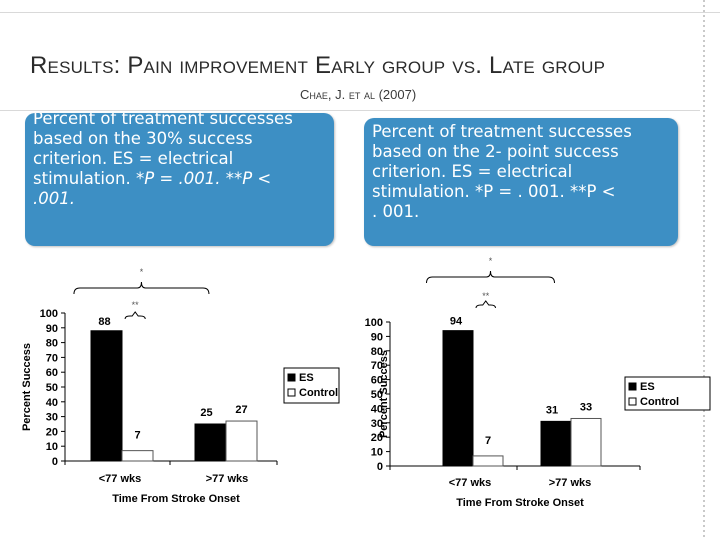 The width and height of the screenshot is (720, 540). What do you see at coordinates (84, 178) in the screenshot?
I see `callout-left-line4a: stimulation.` at bounding box center [84, 178].